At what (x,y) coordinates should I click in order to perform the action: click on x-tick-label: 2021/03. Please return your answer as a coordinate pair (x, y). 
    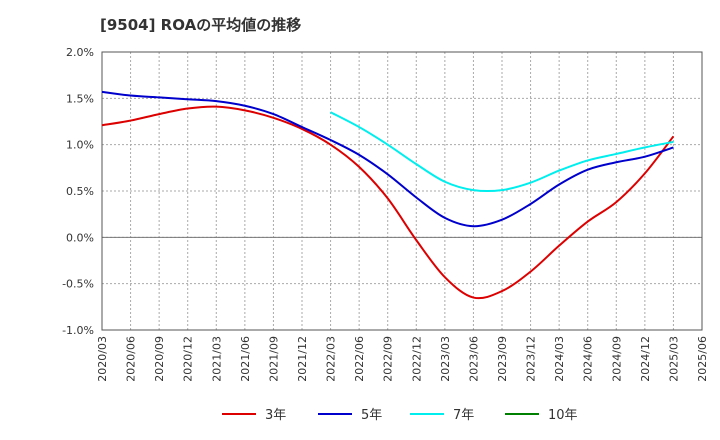
    Looking at the image, I should click on (216, 359).